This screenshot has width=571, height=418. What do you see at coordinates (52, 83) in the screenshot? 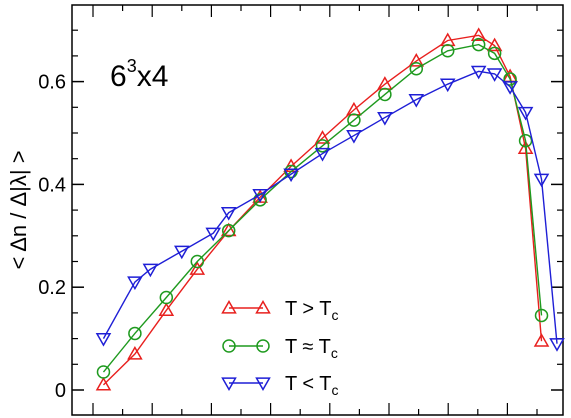
I see `y-tick-label: 0.6` at bounding box center [52, 83].